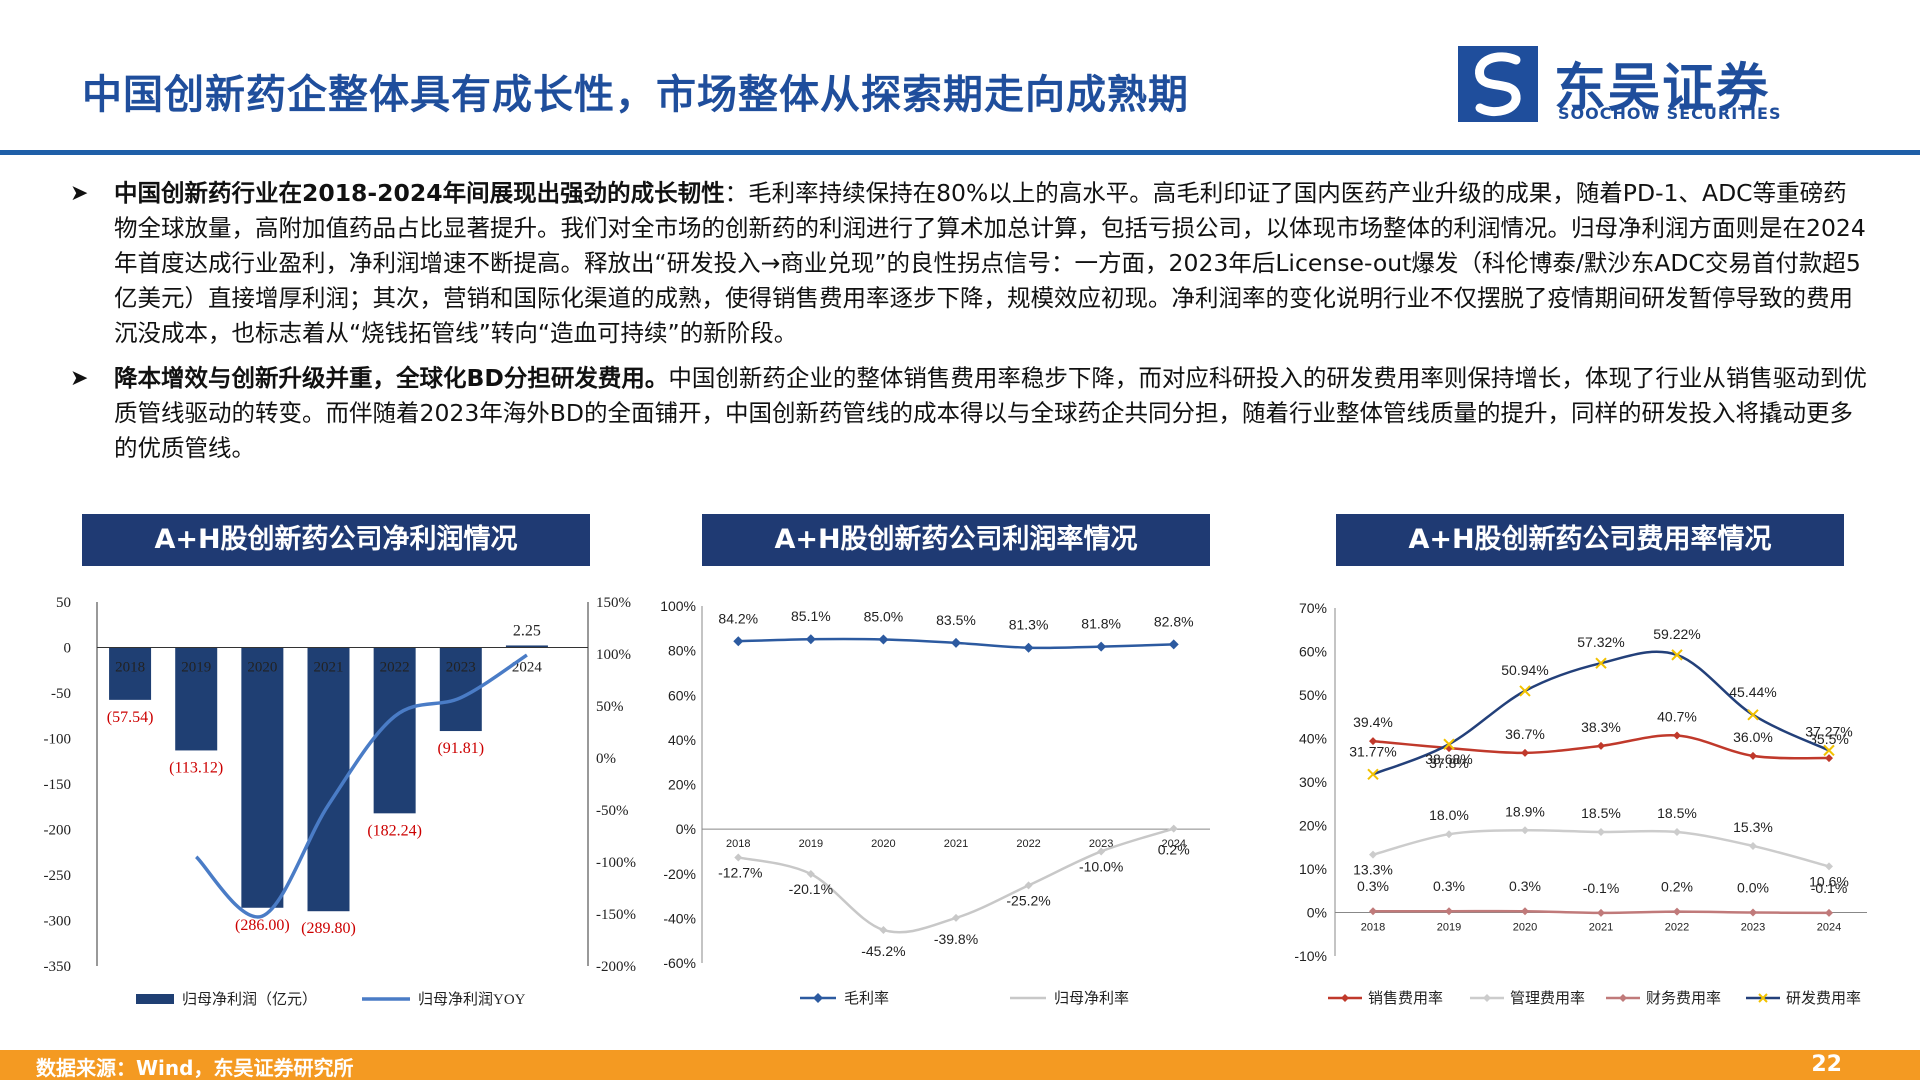 This screenshot has width=1920, height=1081. What do you see at coordinates (1753, 888) in the screenshot?
I see `data-label: 0.0%` at bounding box center [1753, 888].